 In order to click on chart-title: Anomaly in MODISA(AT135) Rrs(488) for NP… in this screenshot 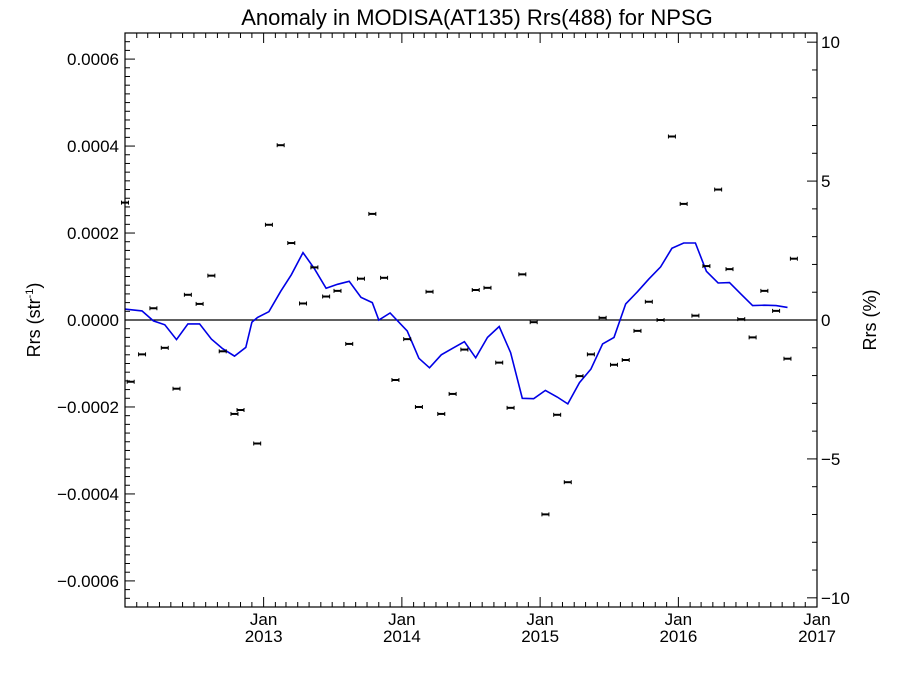, I will do `click(477, 17)`.